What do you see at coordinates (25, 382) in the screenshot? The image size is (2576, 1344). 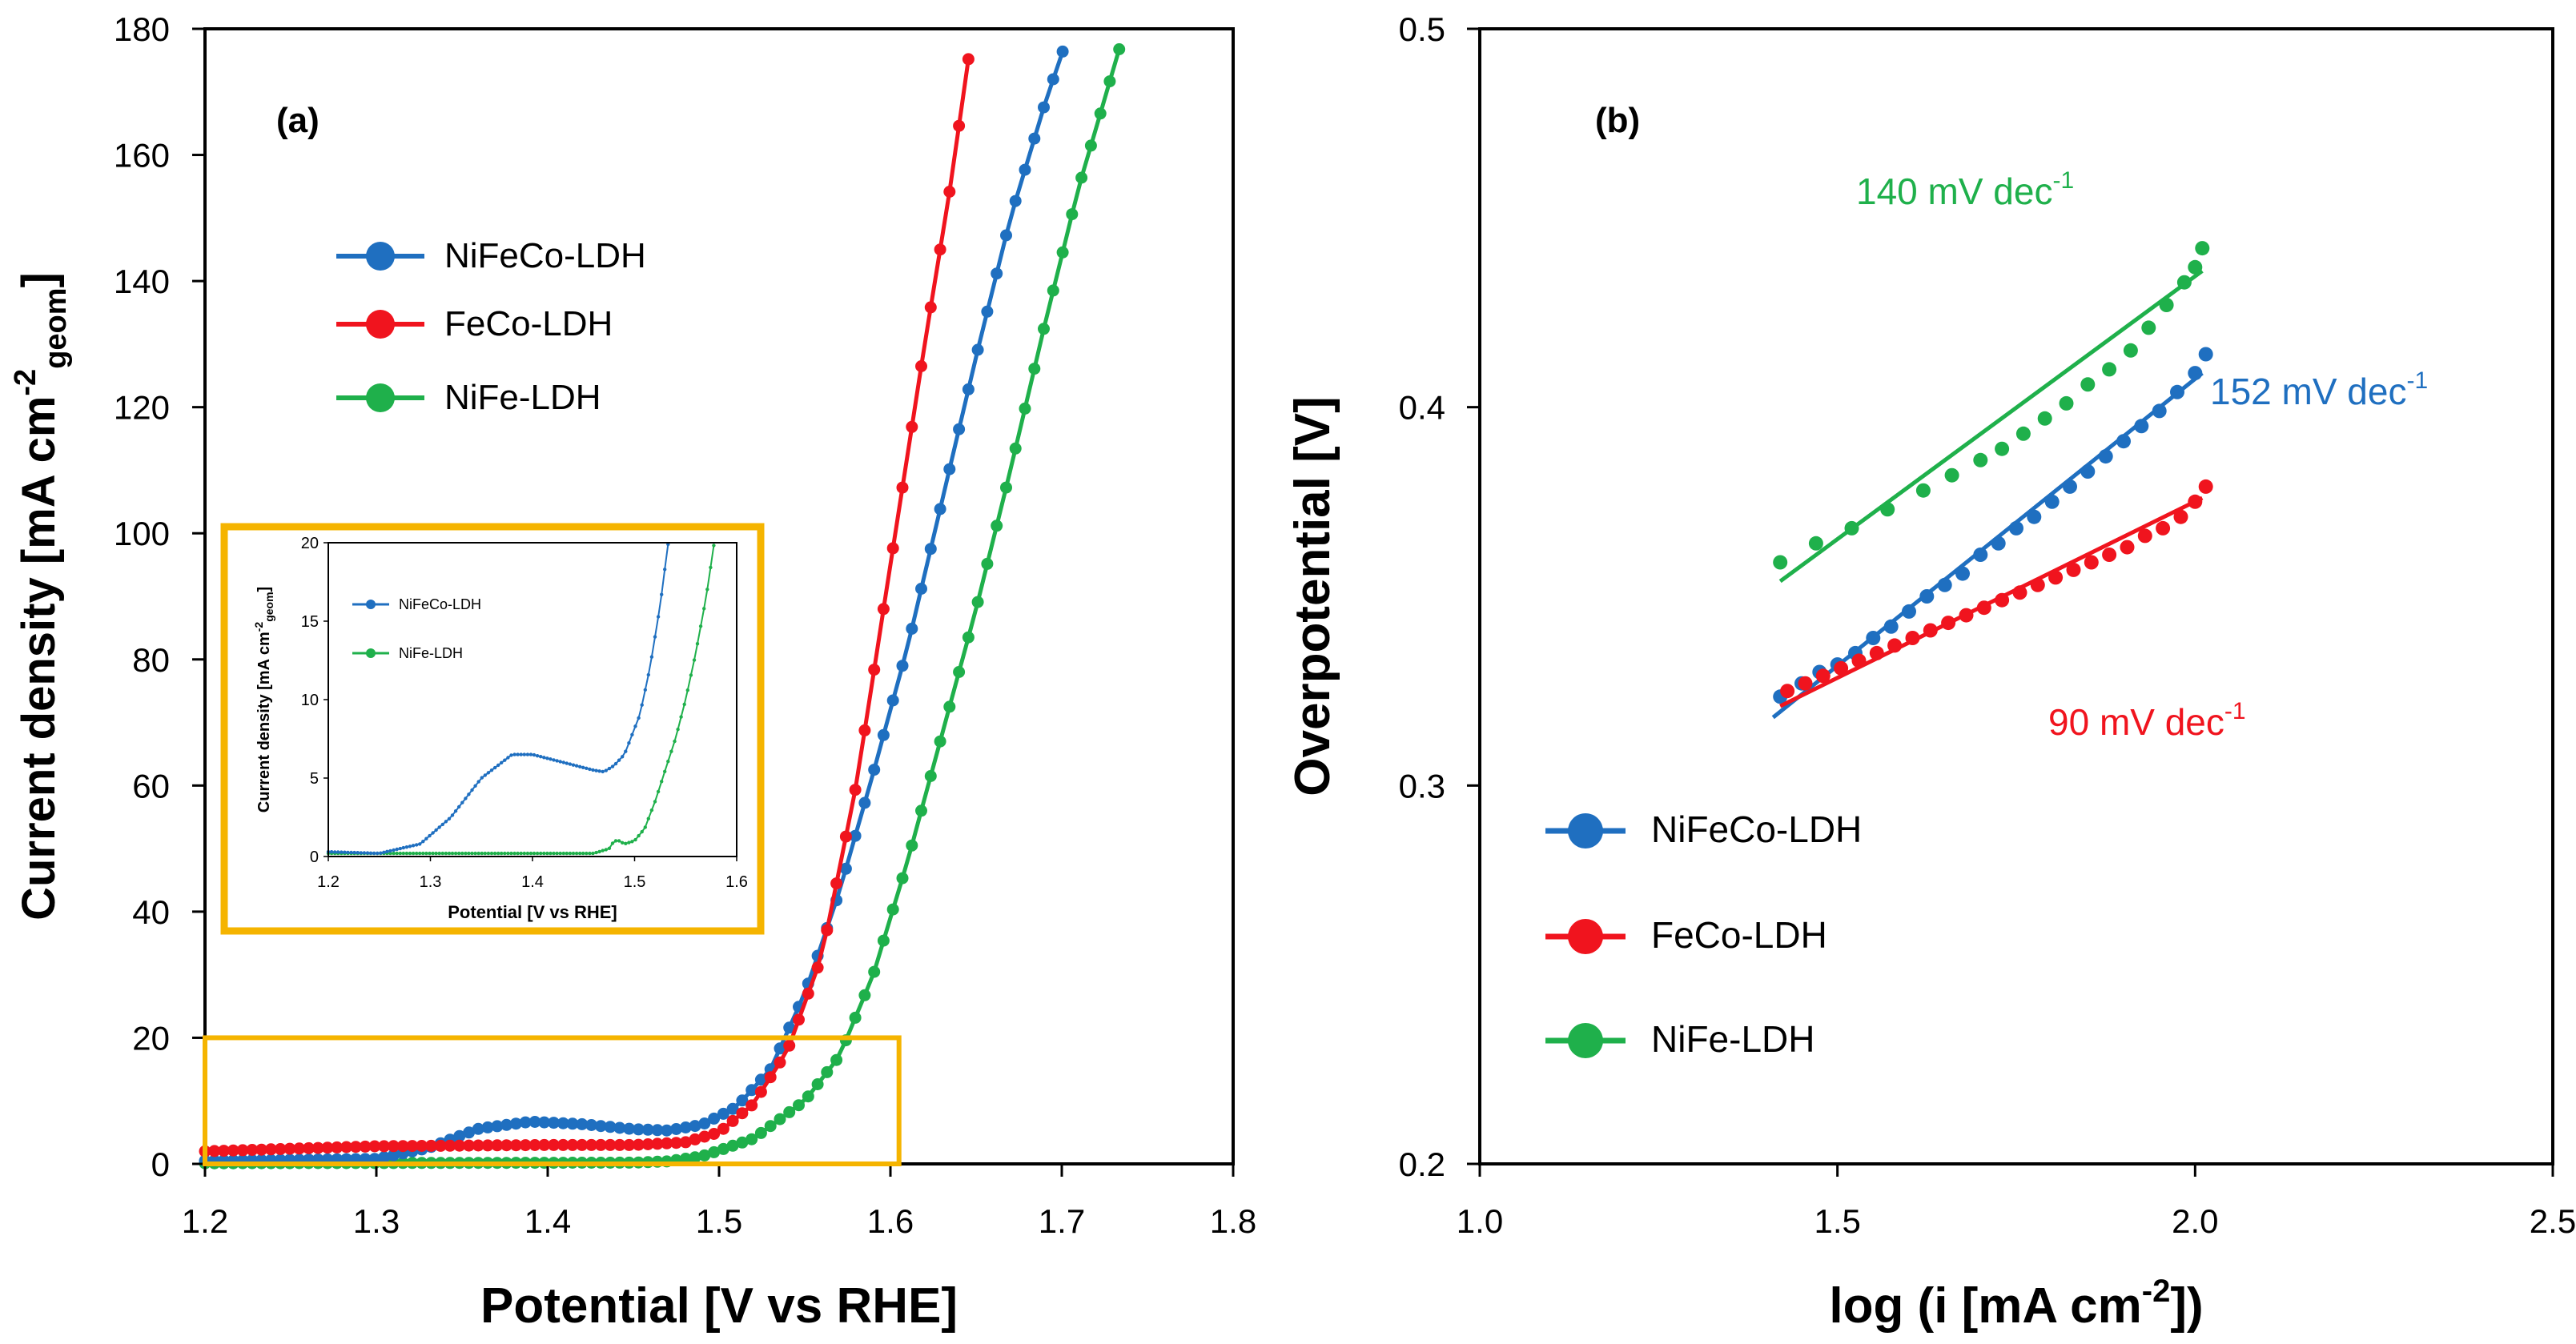 I see `panel-a-y-label-sup: -2` at bounding box center [25, 382].